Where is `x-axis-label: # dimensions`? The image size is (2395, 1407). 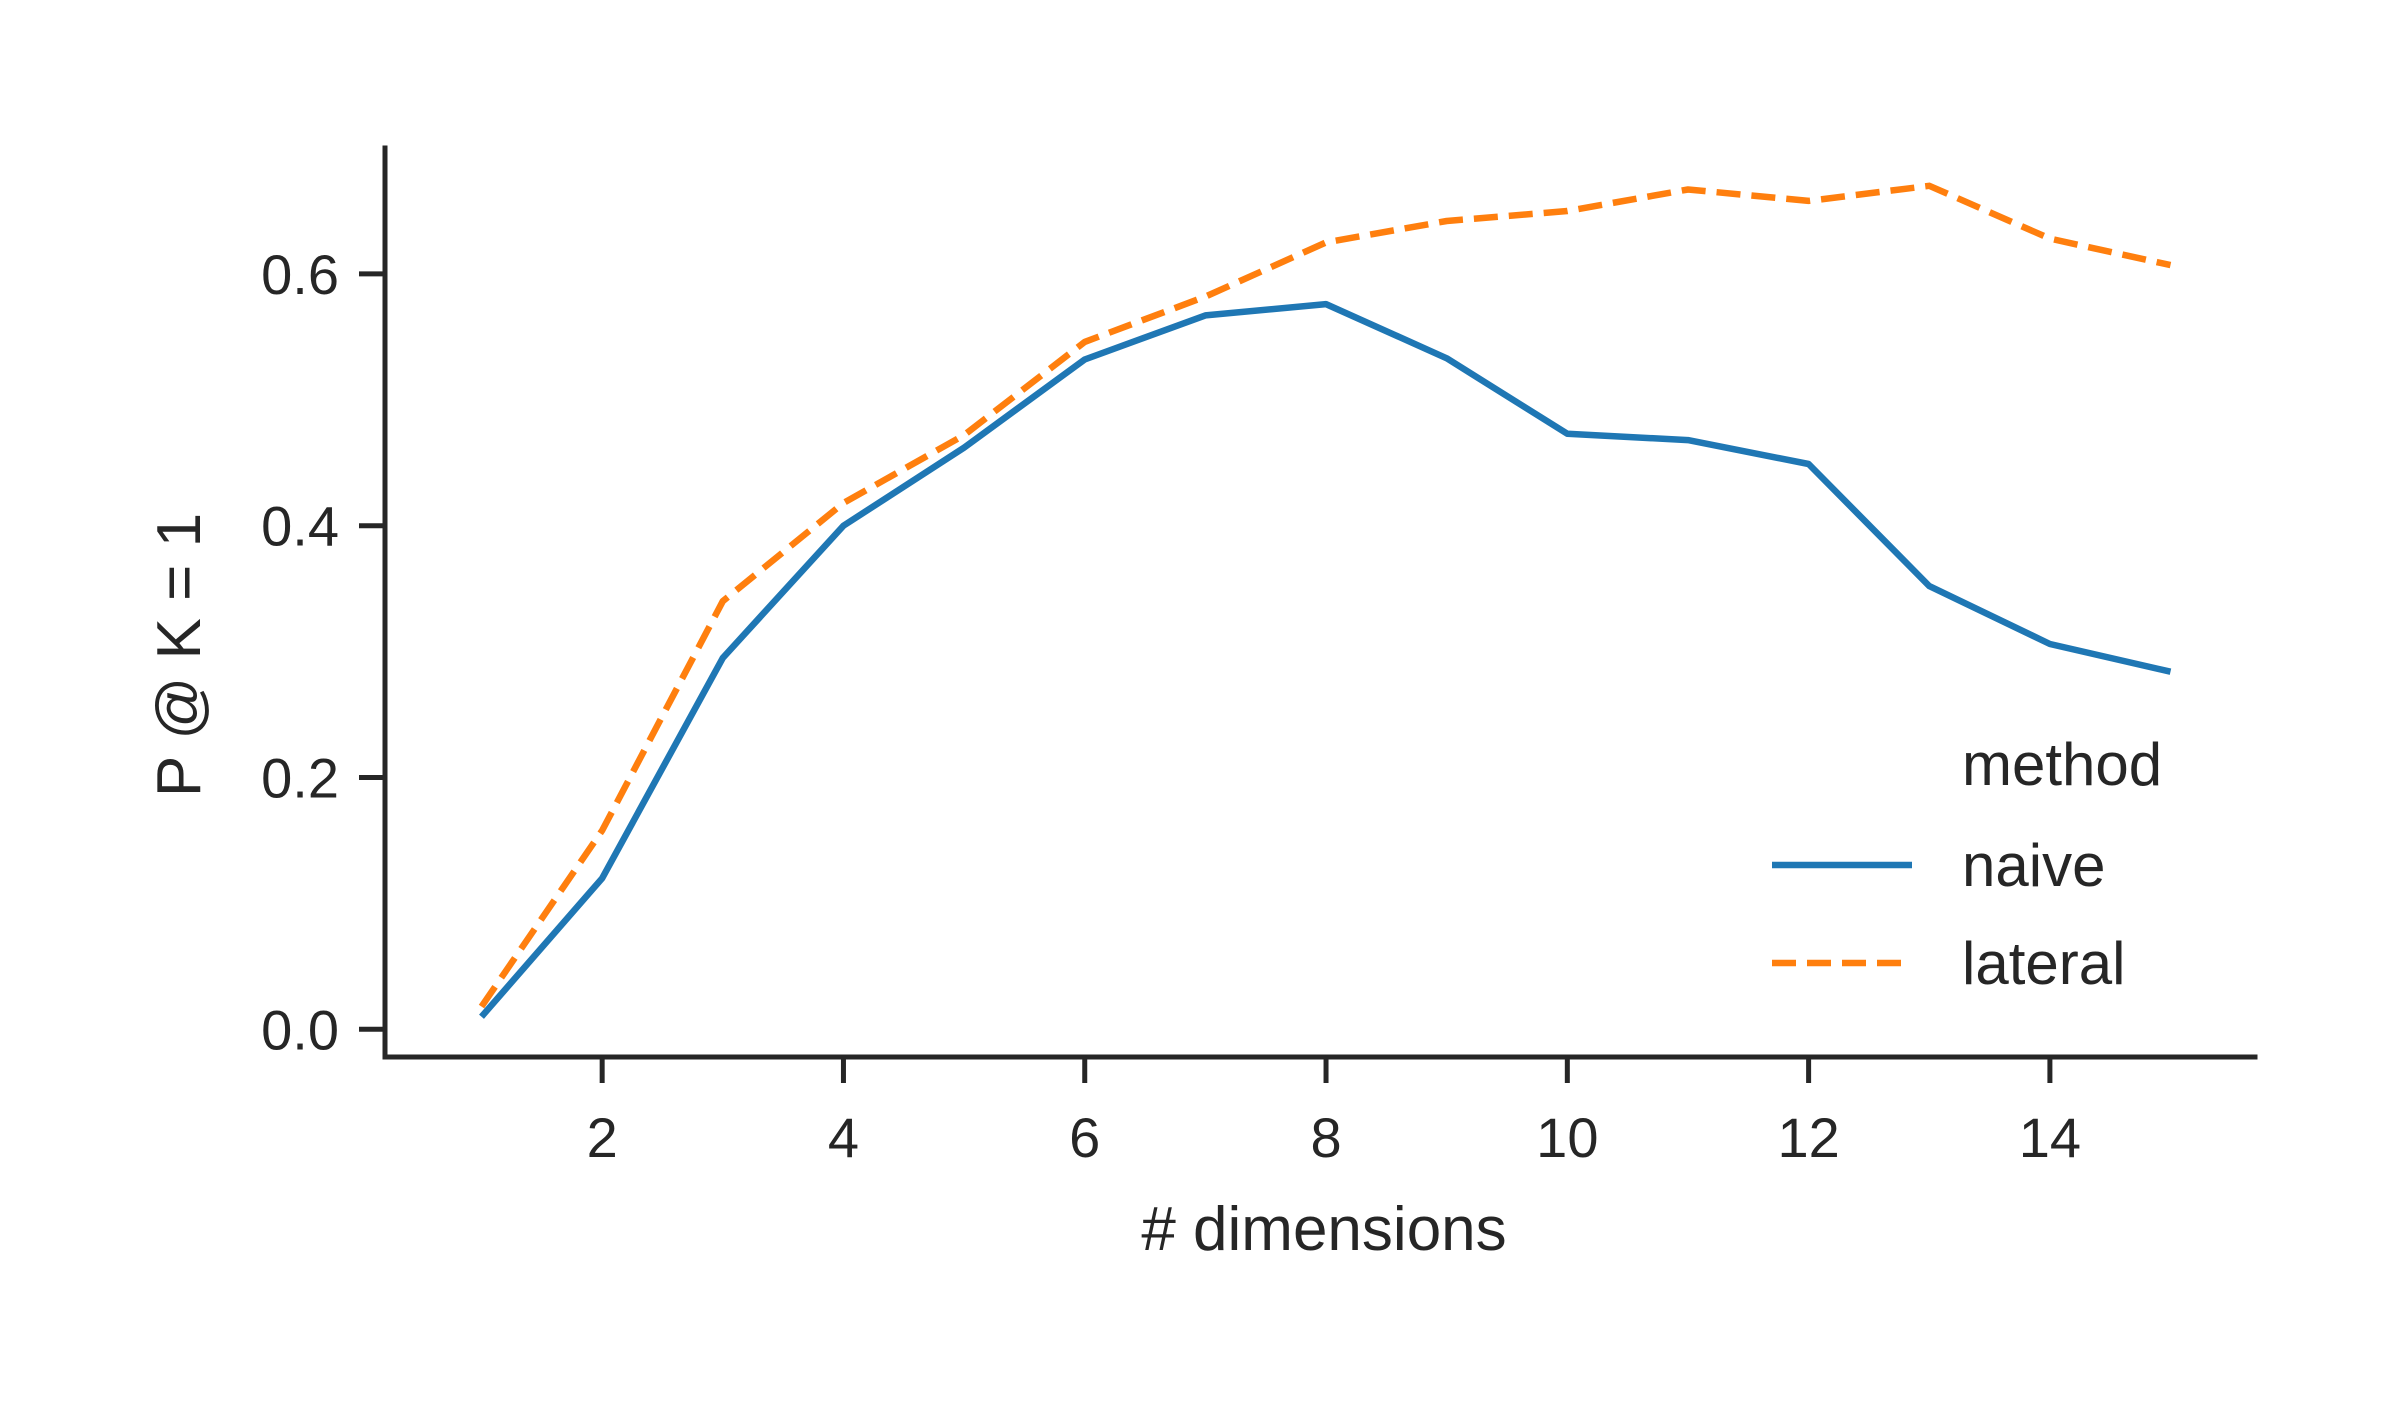
x-axis-label: # dimensions is located at coordinates (1323, 1229).